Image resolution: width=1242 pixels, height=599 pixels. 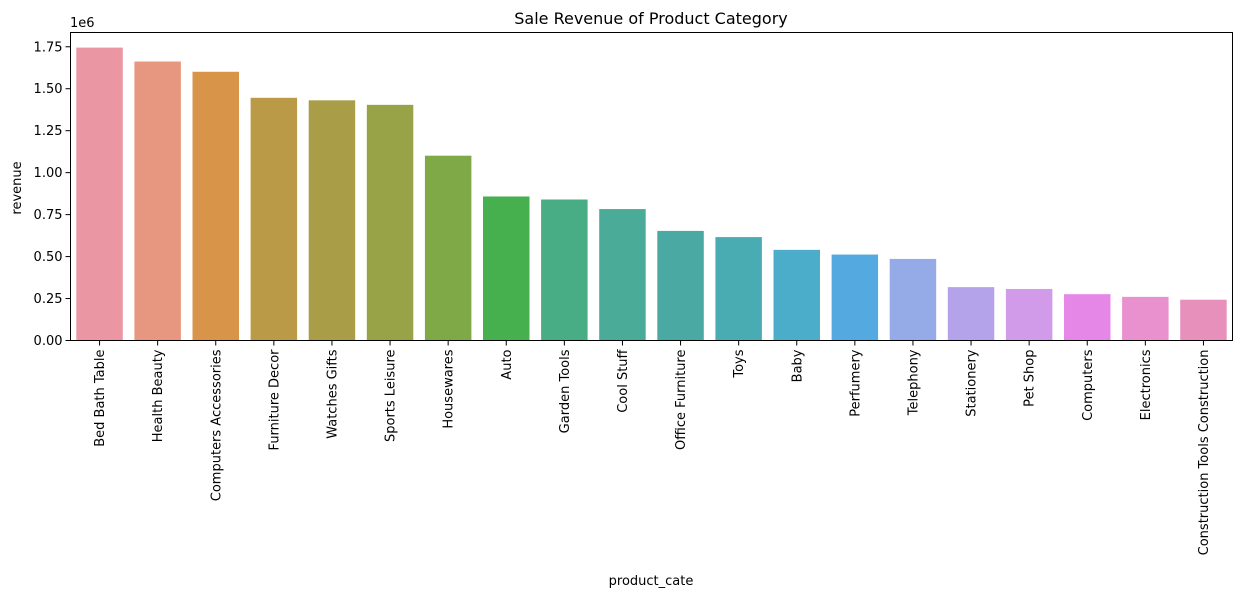 What do you see at coordinates (82, 23) in the screenshot?
I see `y-axis-offset-label: 1e6` at bounding box center [82, 23].